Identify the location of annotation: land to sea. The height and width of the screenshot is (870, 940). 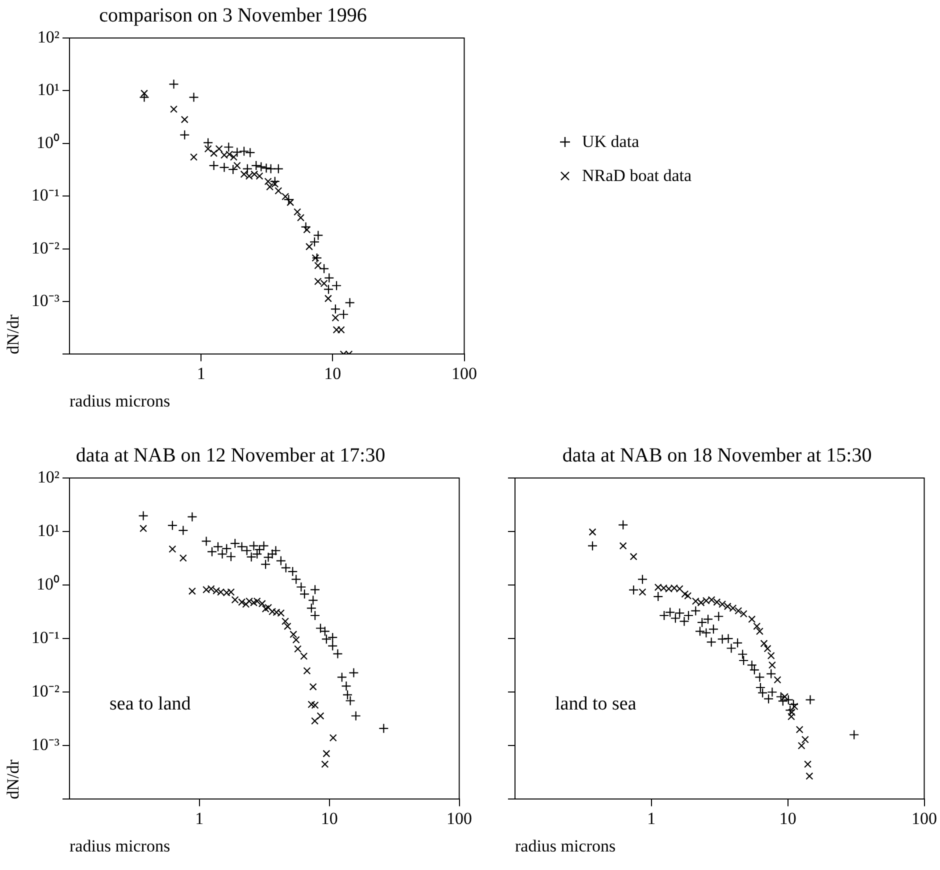
(596, 703).